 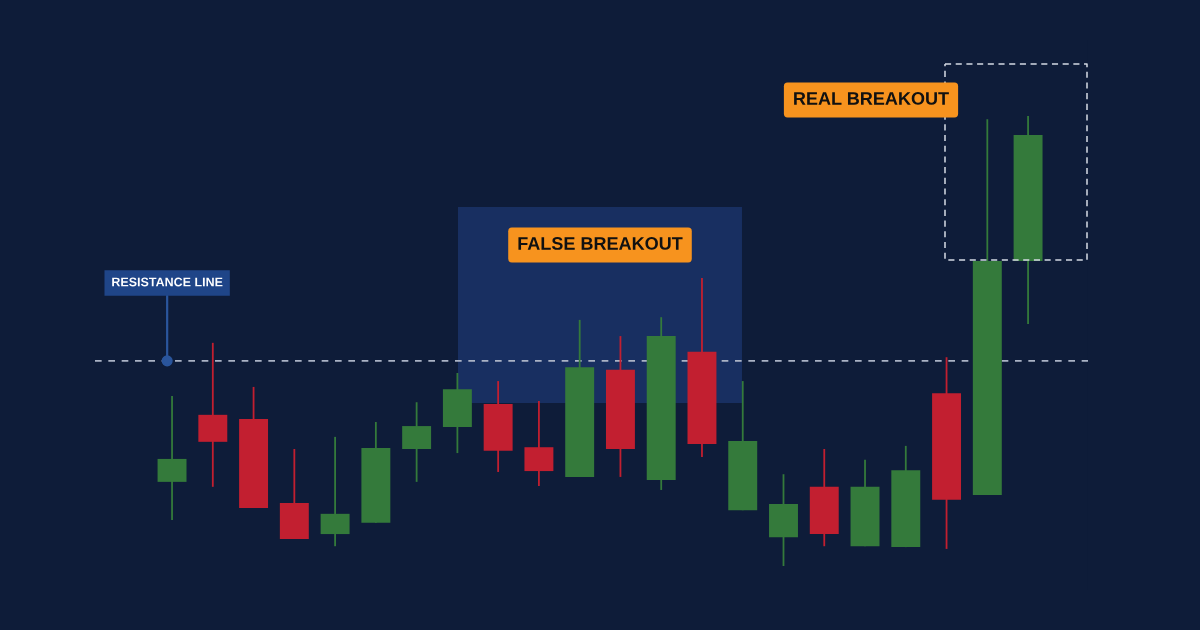 I want to click on ref-line-label: RESISTANCE LINE, so click(x=167, y=282).